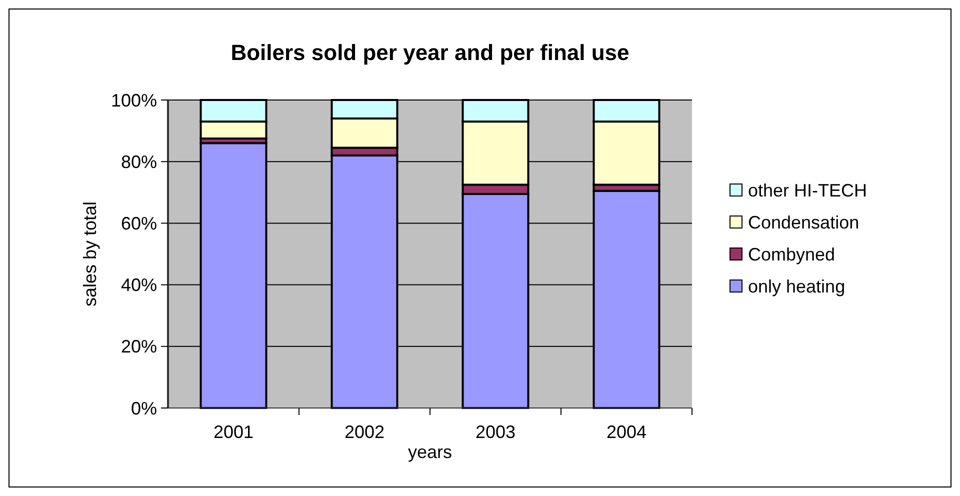 The height and width of the screenshot is (496, 960). What do you see at coordinates (133, 100) in the screenshot?
I see `y-tick-label: 100%` at bounding box center [133, 100].